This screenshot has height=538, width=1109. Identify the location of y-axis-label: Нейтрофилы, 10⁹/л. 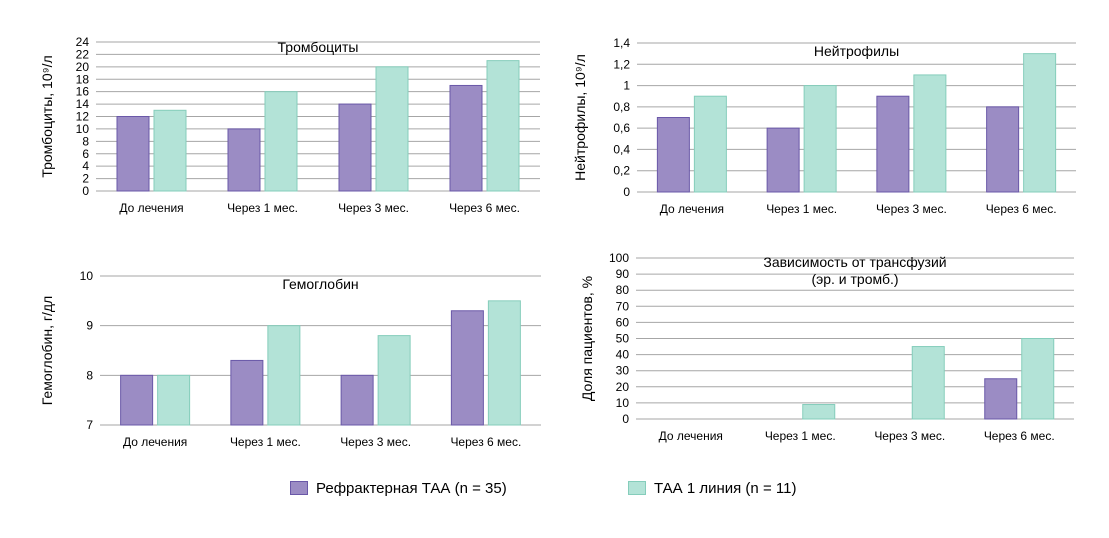
(580, 117).